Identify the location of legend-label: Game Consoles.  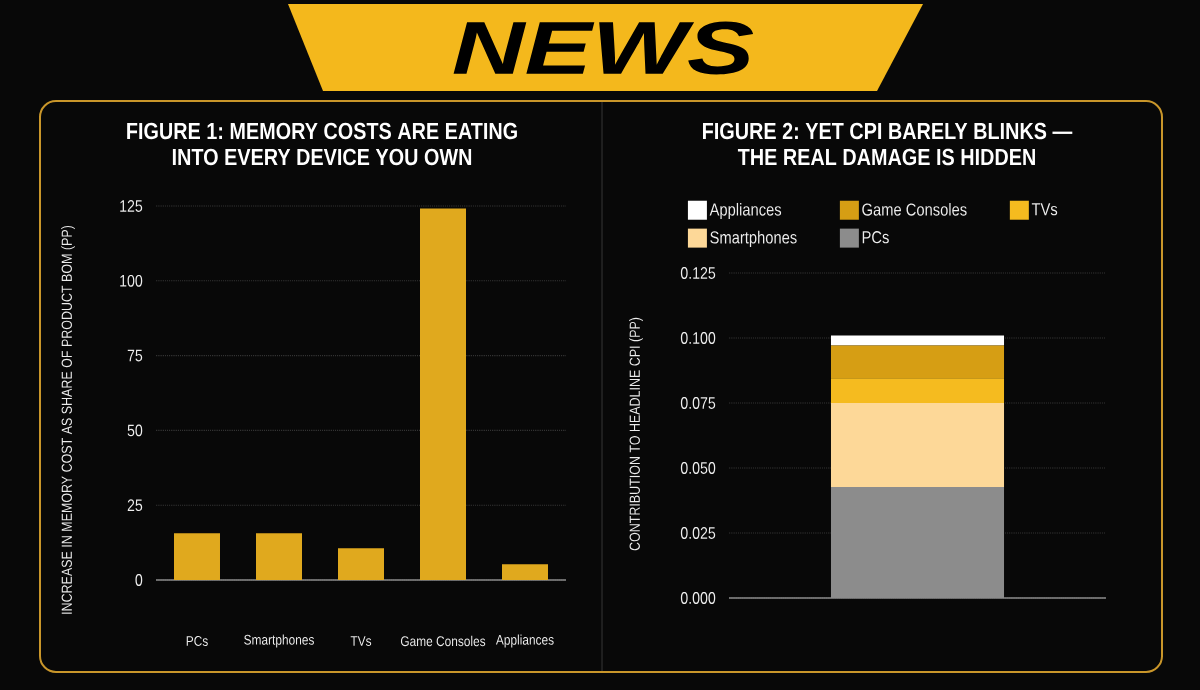
(914, 209).